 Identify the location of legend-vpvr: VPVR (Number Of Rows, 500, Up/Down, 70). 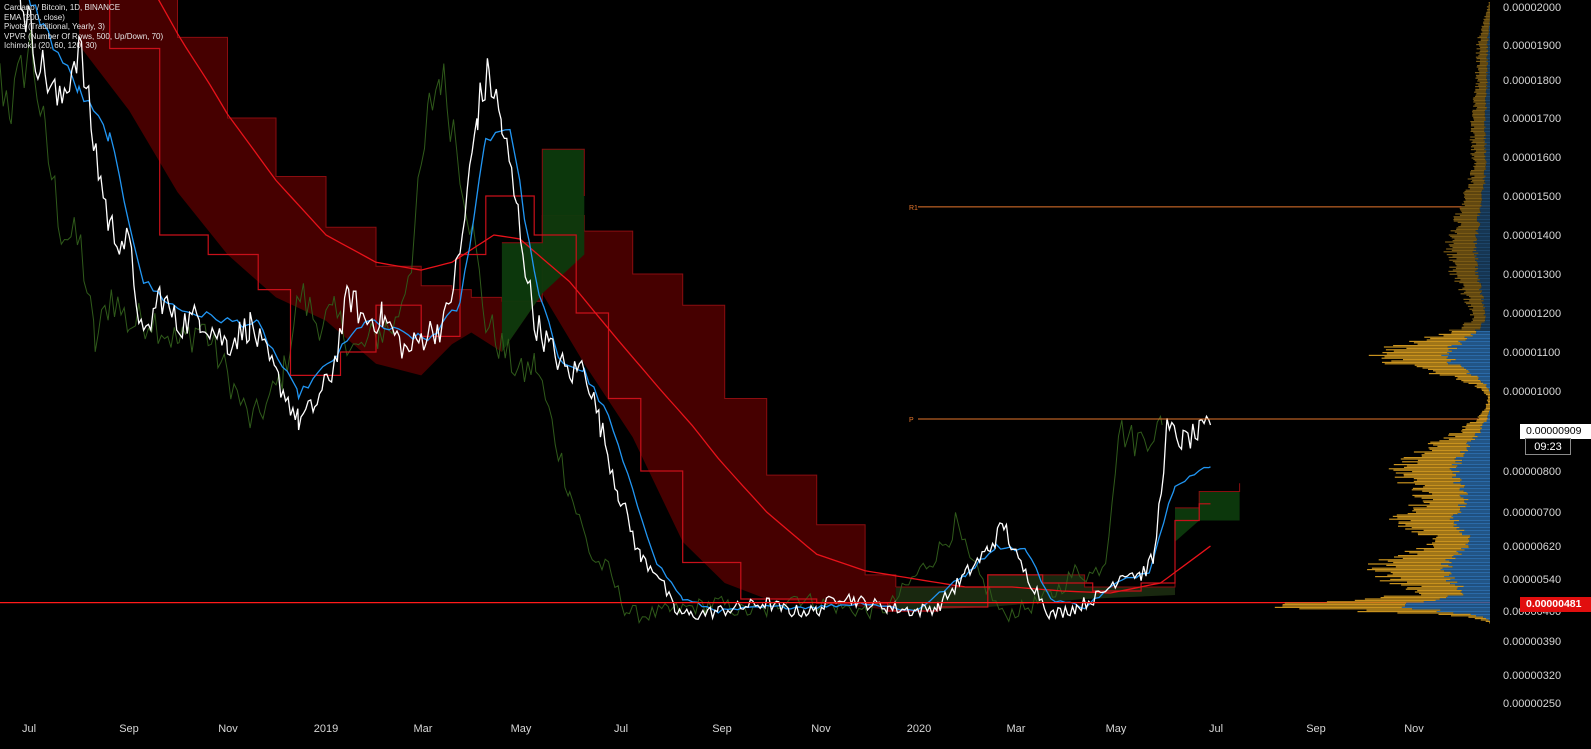
(84, 36).